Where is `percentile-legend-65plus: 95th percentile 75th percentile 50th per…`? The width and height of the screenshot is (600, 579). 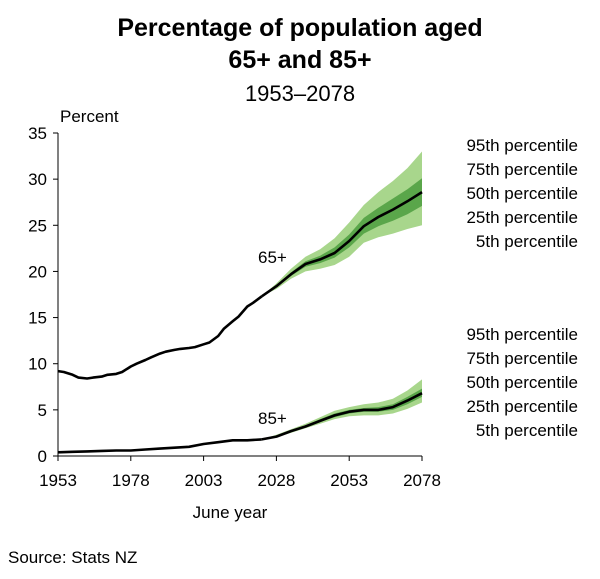
percentile-legend-65plus: 95th percentile 75th percentile 50th per… is located at coordinates (522, 193).